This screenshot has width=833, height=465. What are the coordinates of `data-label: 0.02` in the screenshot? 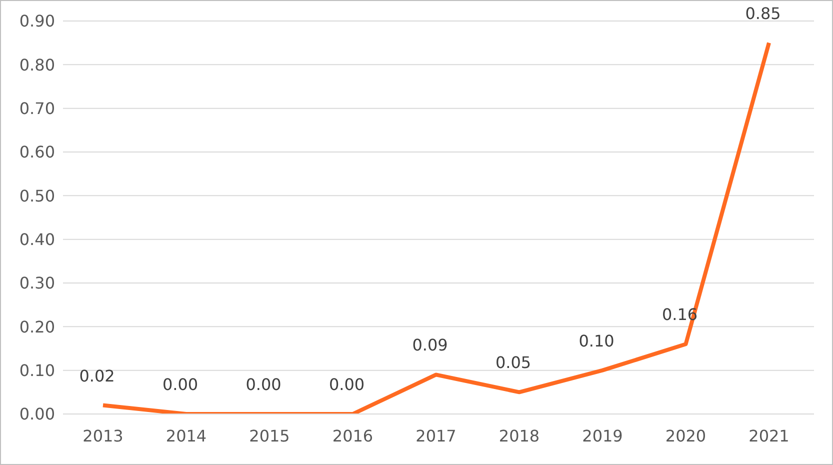 It's located at (97, 376).